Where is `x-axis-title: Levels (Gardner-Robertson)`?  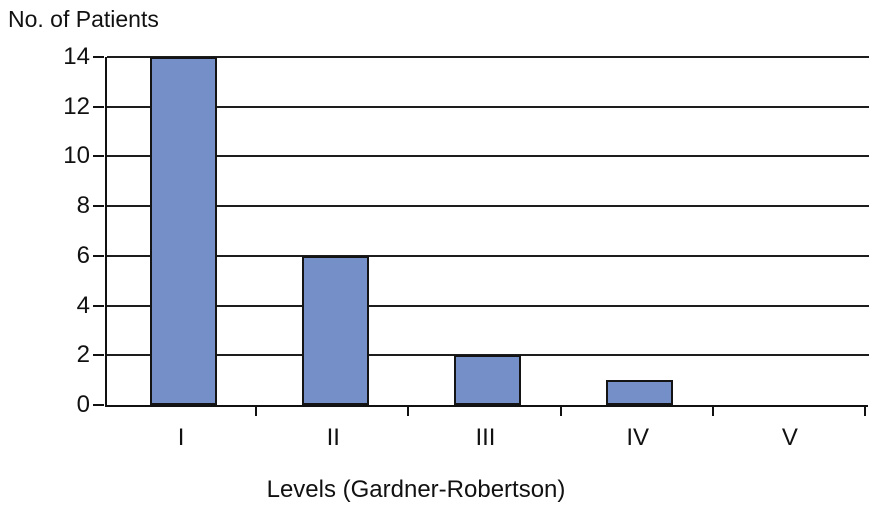 x-axis-title: Levels (Gardner-Robertson) is located at coordinates (416, 489).